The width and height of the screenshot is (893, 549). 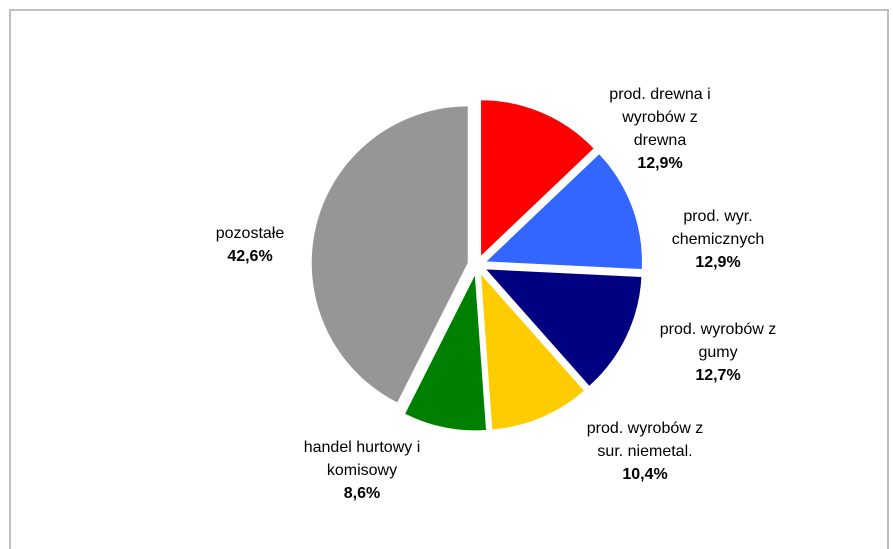 What do you see at coordinates (250, 245) in the screenshot?
I see `slice-label-5: pozostałe 42,6%` at bounding box center [250, 245].